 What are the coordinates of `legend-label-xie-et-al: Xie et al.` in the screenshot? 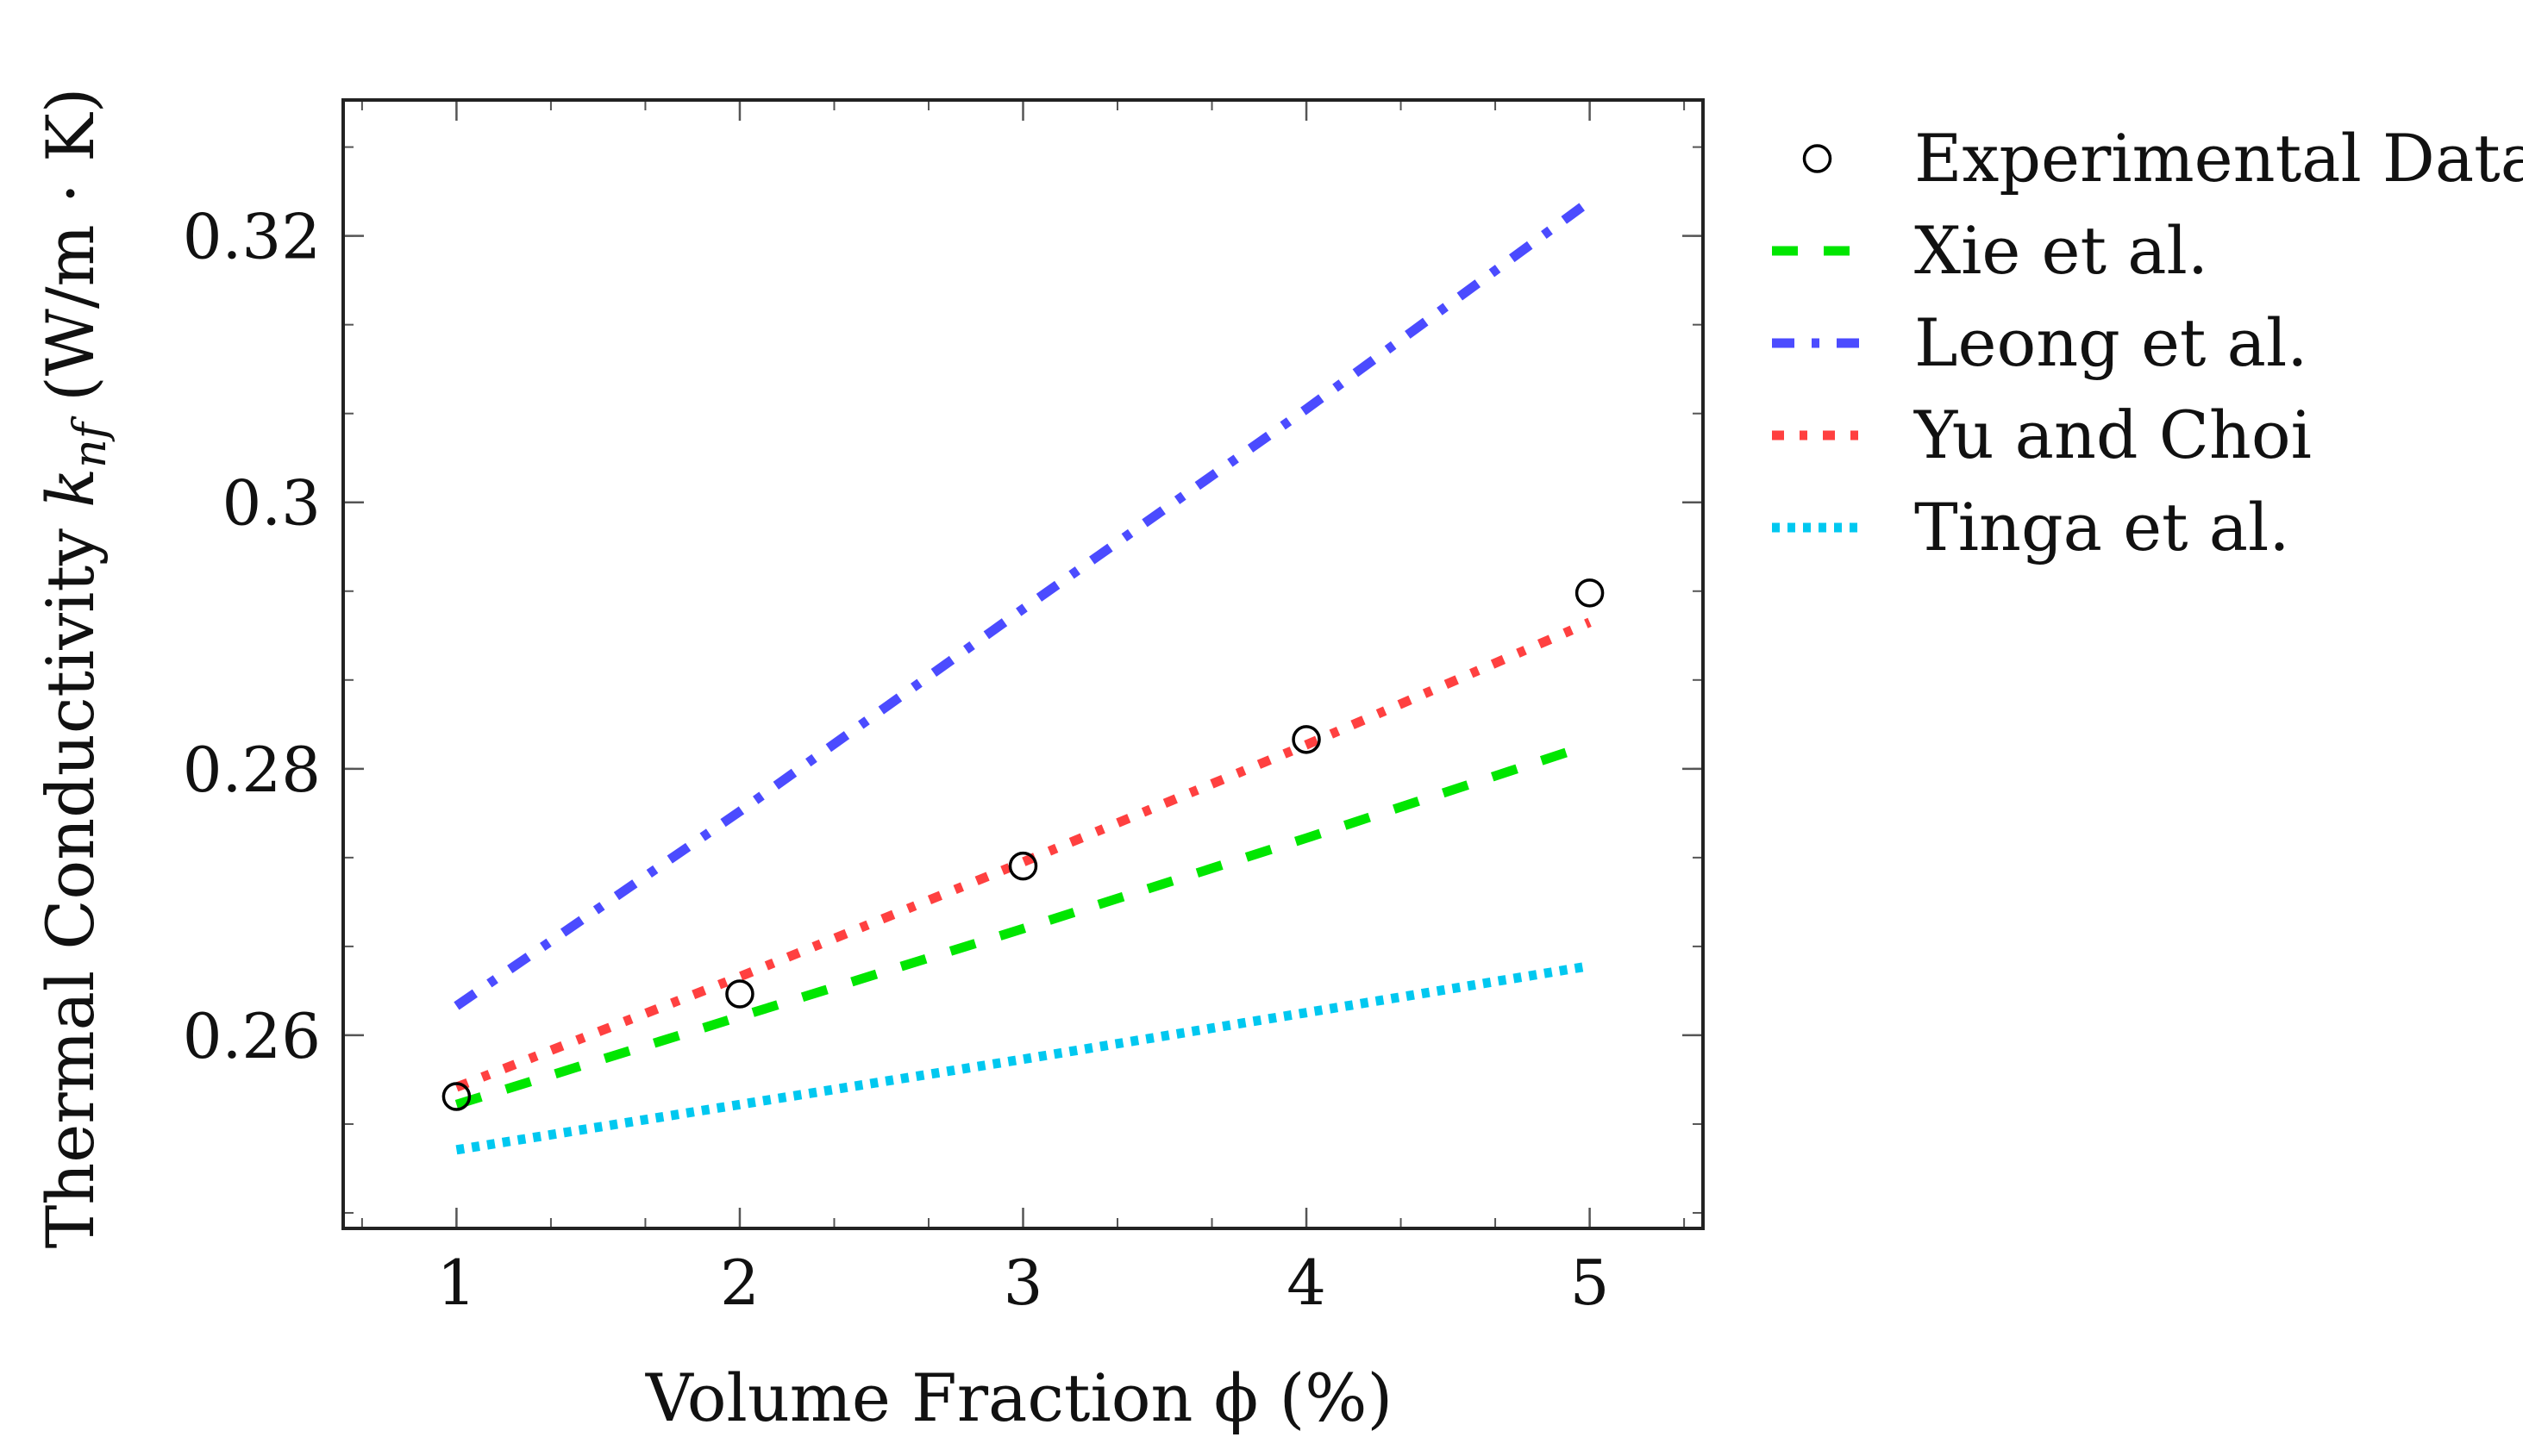 It's located at (2061, 251).